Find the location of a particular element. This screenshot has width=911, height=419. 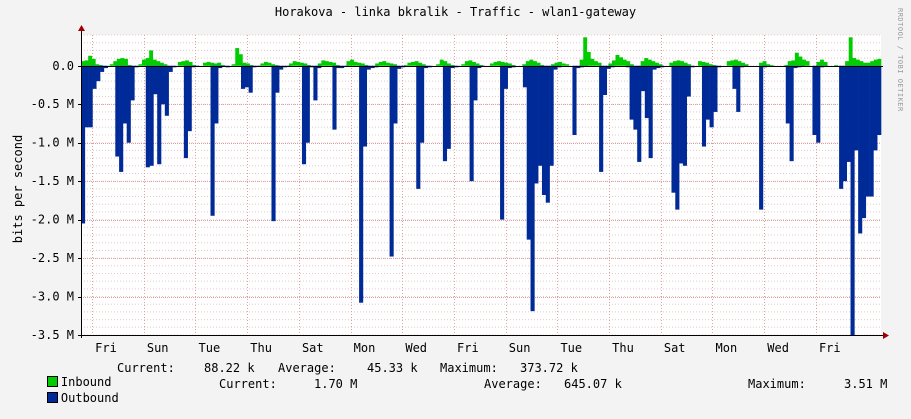

outbound-swatch is located at coordinates (52, 397).